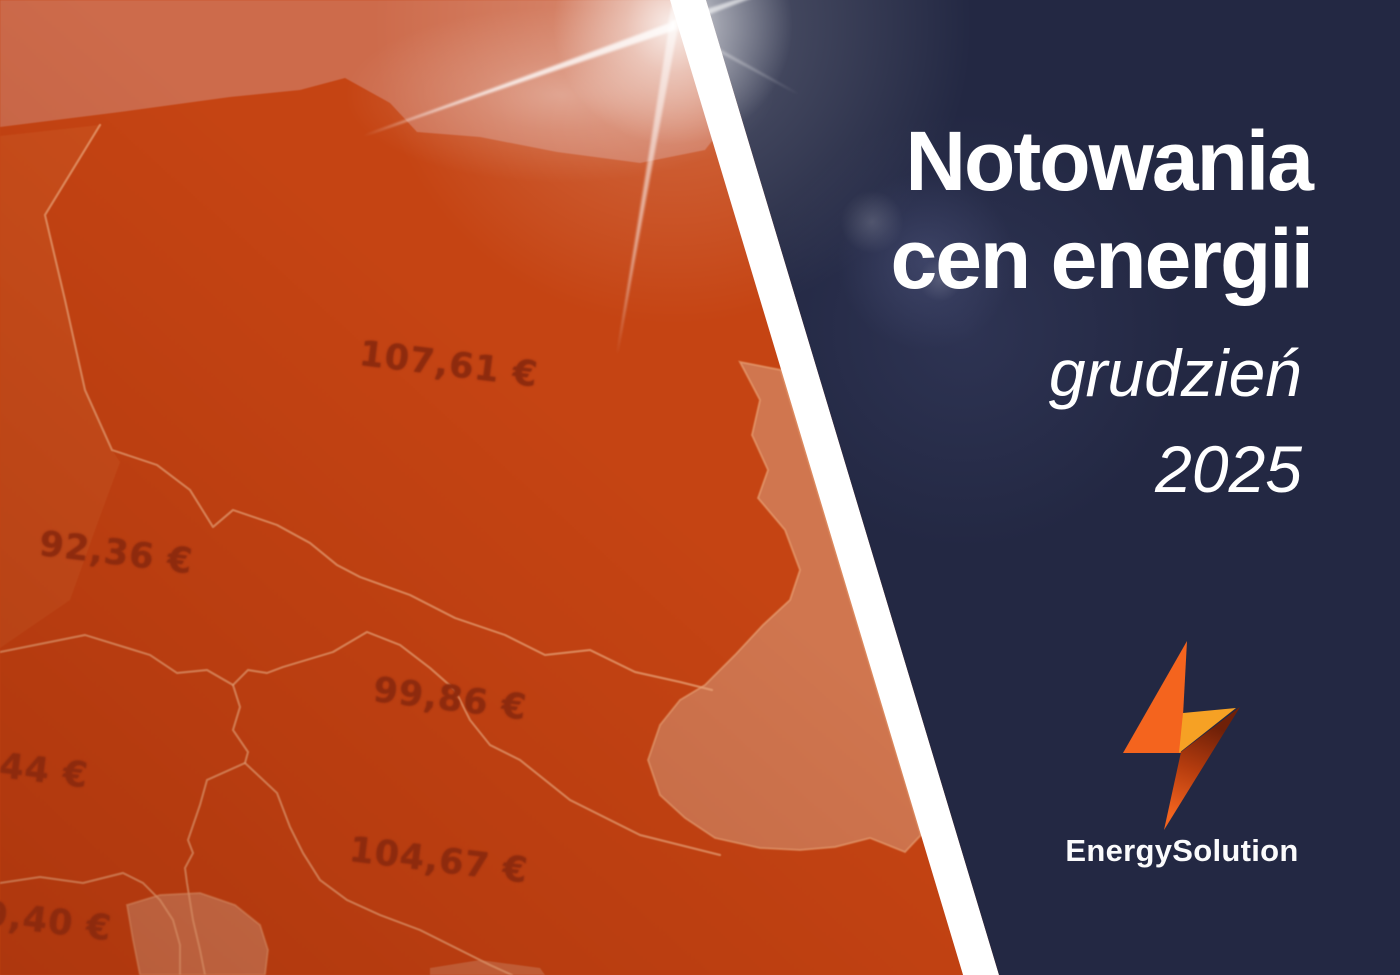 This screenshot has width=1400, height=975. Describe the element at coordinates (1175, 421) in the screenshot. I see `subtitle-date: grudzień 2025` at that location.